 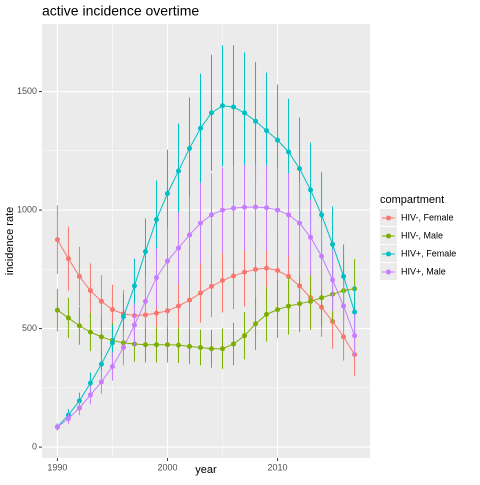 What do you see at coordinates (412, 200) in the screenshot?
I see `legend-title: compartment` at bounding box center [412, 200].